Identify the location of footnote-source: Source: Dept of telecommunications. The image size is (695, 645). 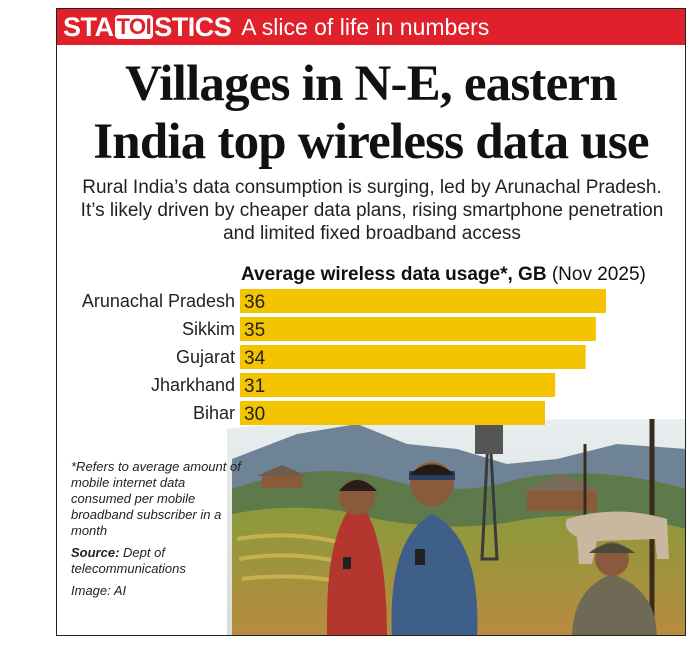
(156, 561).